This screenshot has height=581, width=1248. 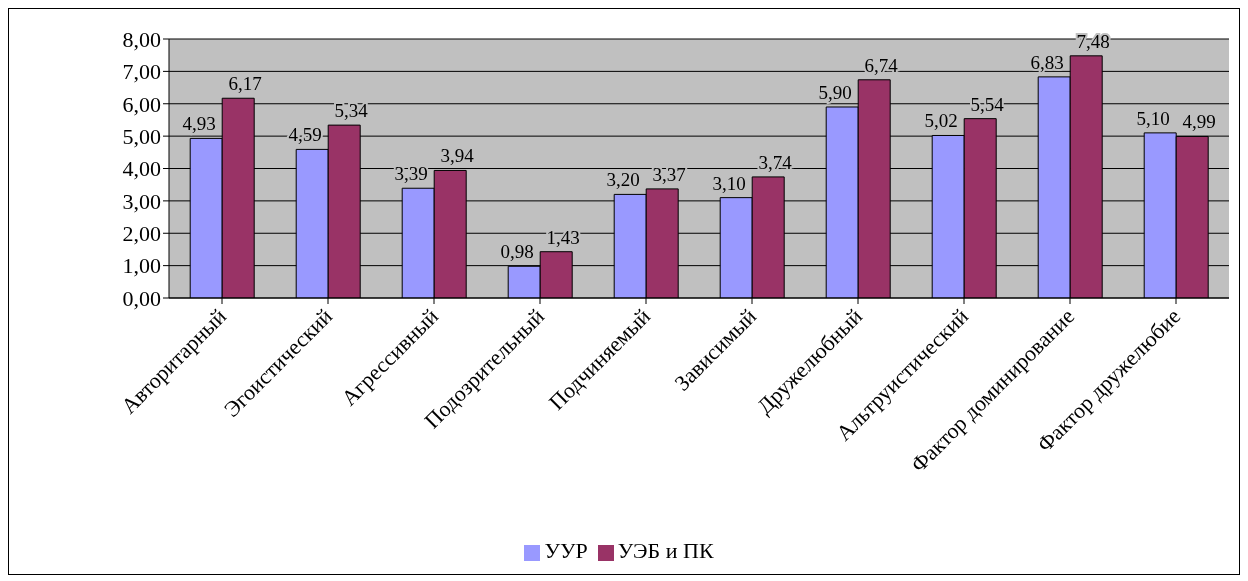 I want to click on y-tick-label: 5,00, so click(x=141, y=136).